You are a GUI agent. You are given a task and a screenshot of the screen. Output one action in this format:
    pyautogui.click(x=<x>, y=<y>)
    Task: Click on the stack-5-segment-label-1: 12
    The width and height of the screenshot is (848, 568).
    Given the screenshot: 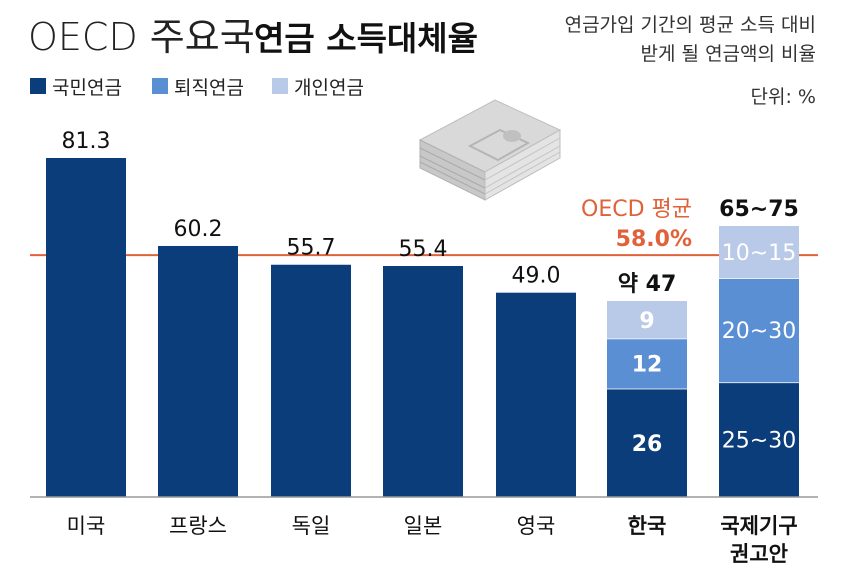 What is the action you would take?
    pyautogui.click(x=647, y=365)
    